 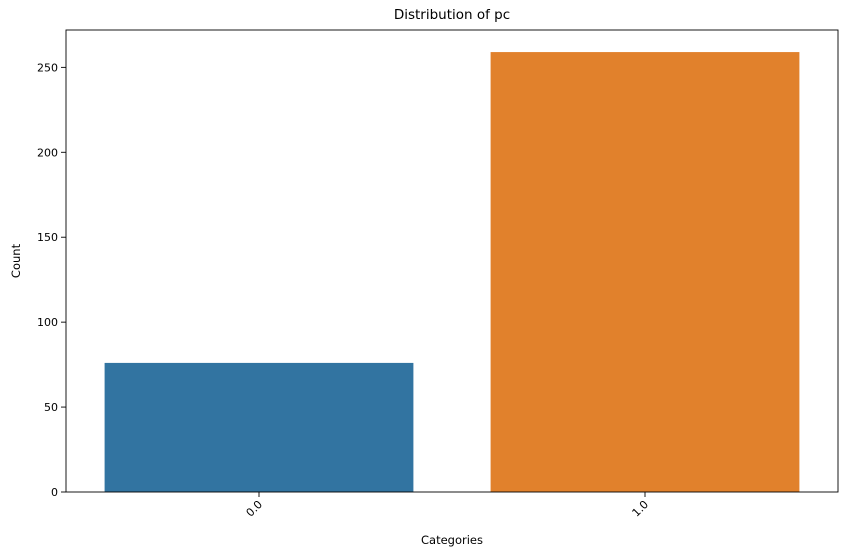 What do you see at coordinates (16, 260) in the screenshot?
I see `y-axis-label: Count` at bounding box center [16, 260].